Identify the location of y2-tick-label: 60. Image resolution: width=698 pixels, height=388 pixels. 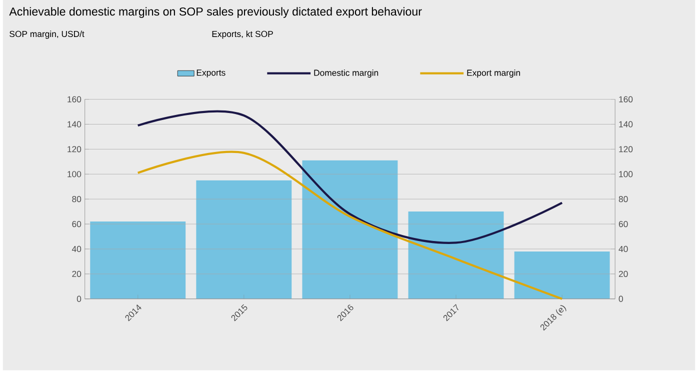
(77, 224).